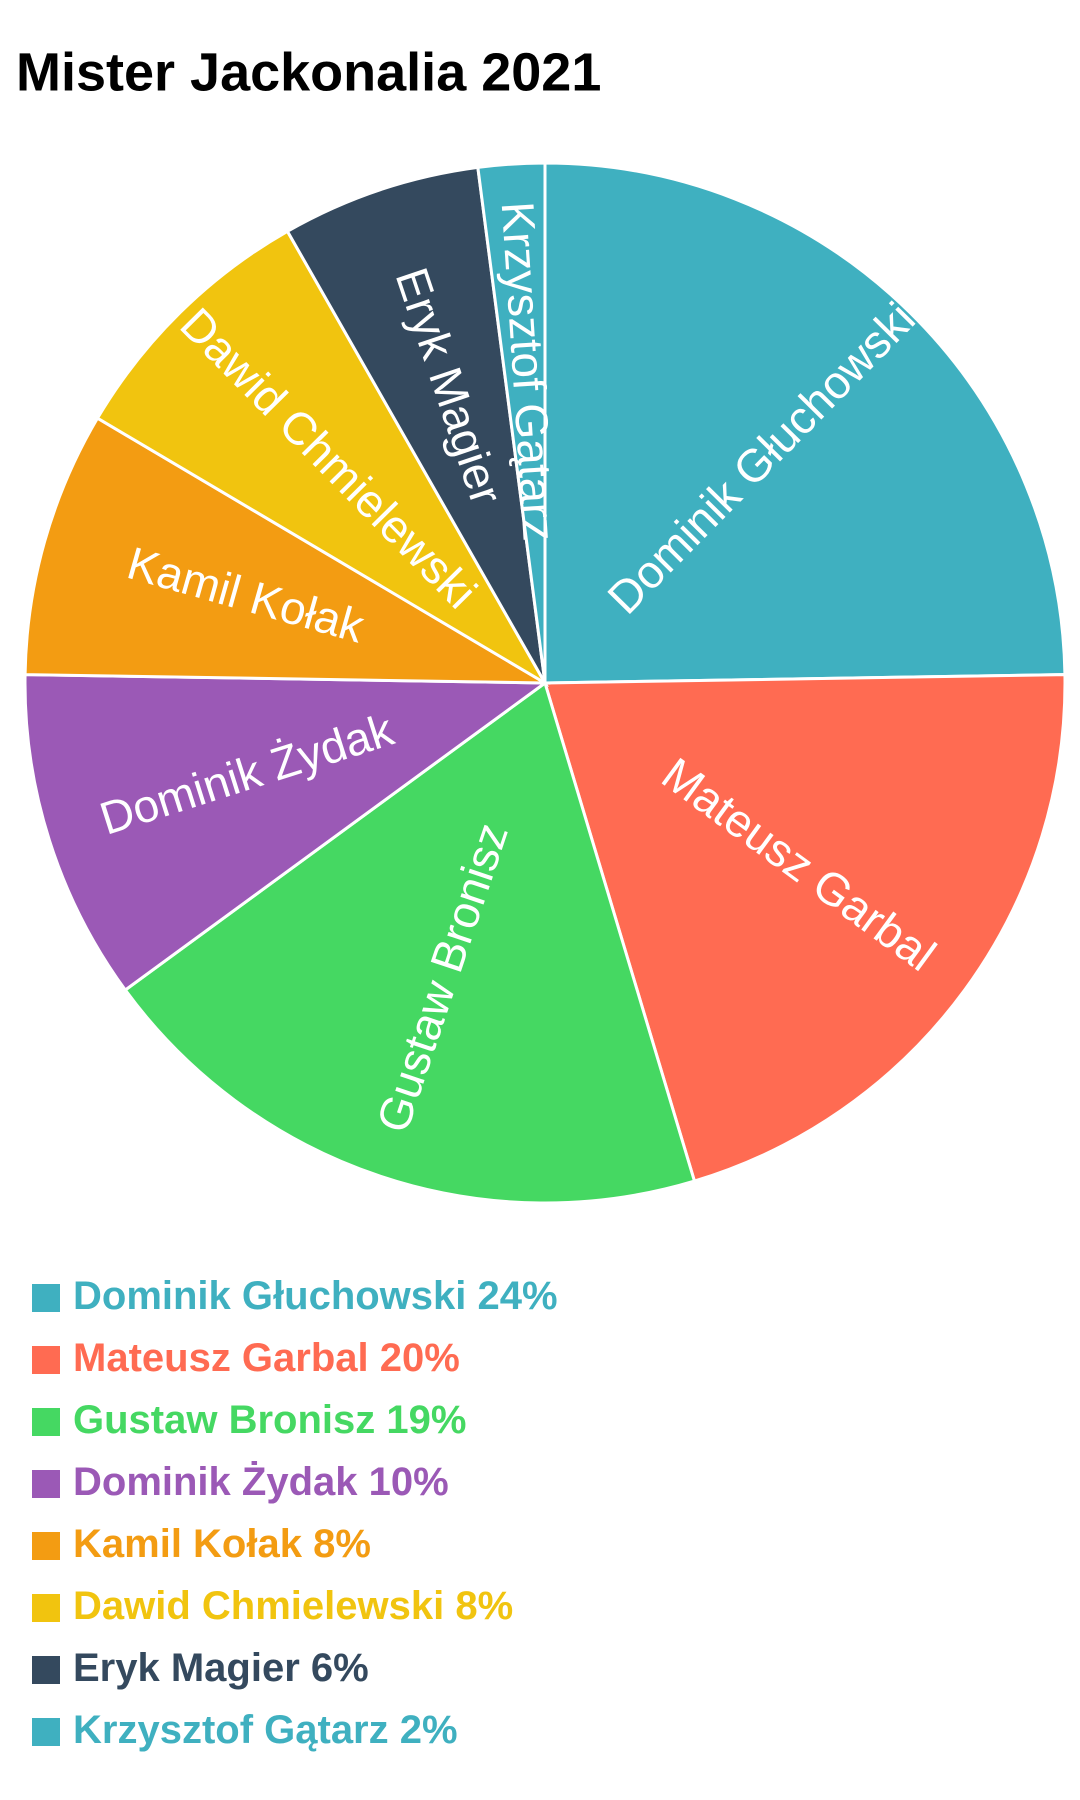 The height and width of the screenshot is (1800, 1080). What do you see at coordinates (186, 1668) in the screenshot?
I see `legend-name: Eryk Magier` at bounding box center [186, 1668].